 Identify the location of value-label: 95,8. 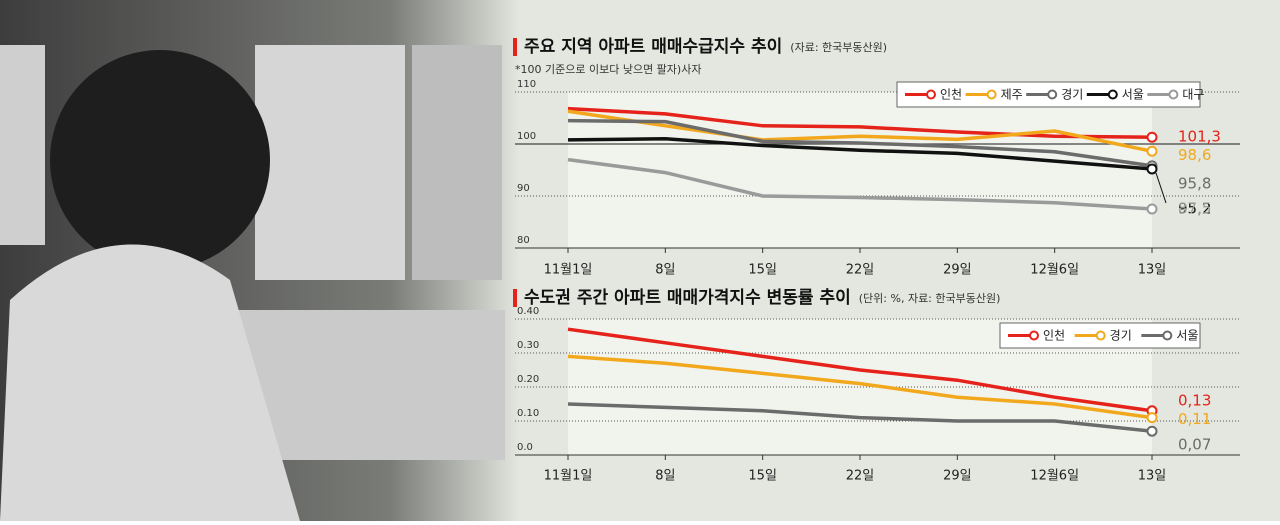
(1194, 183).